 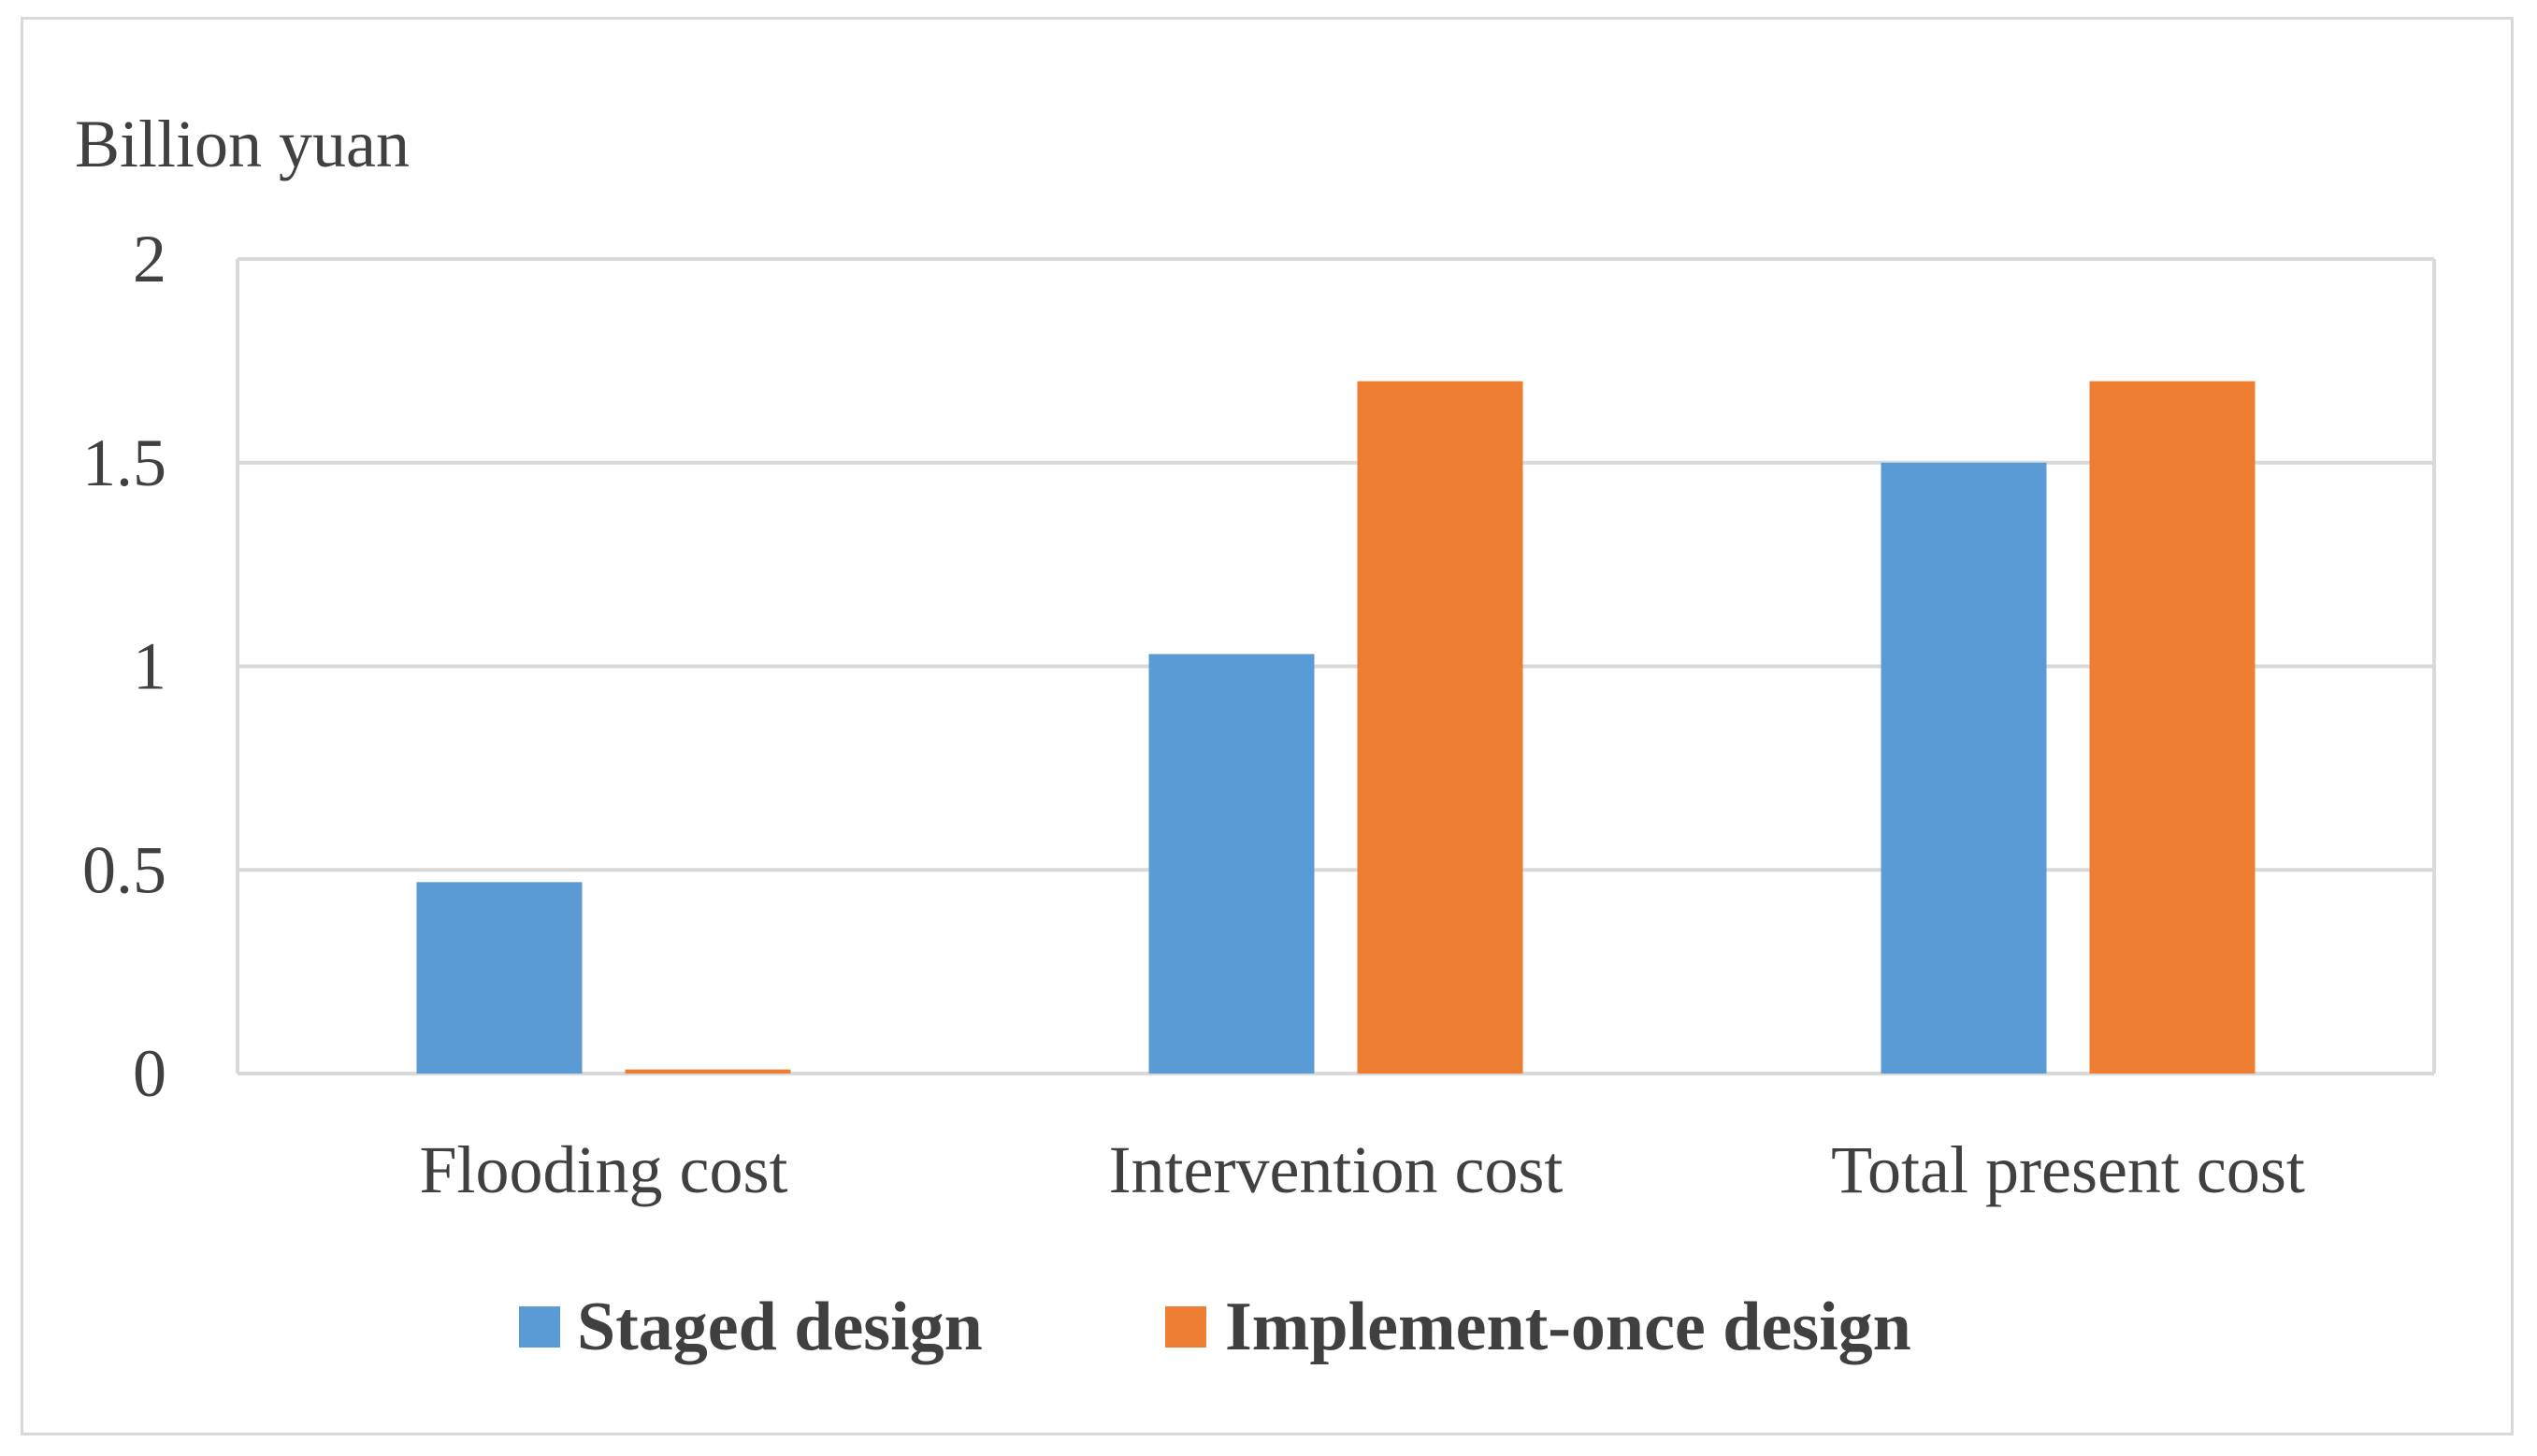 I want to click on legend-label: Staged design, so click(x=780, y=1327).